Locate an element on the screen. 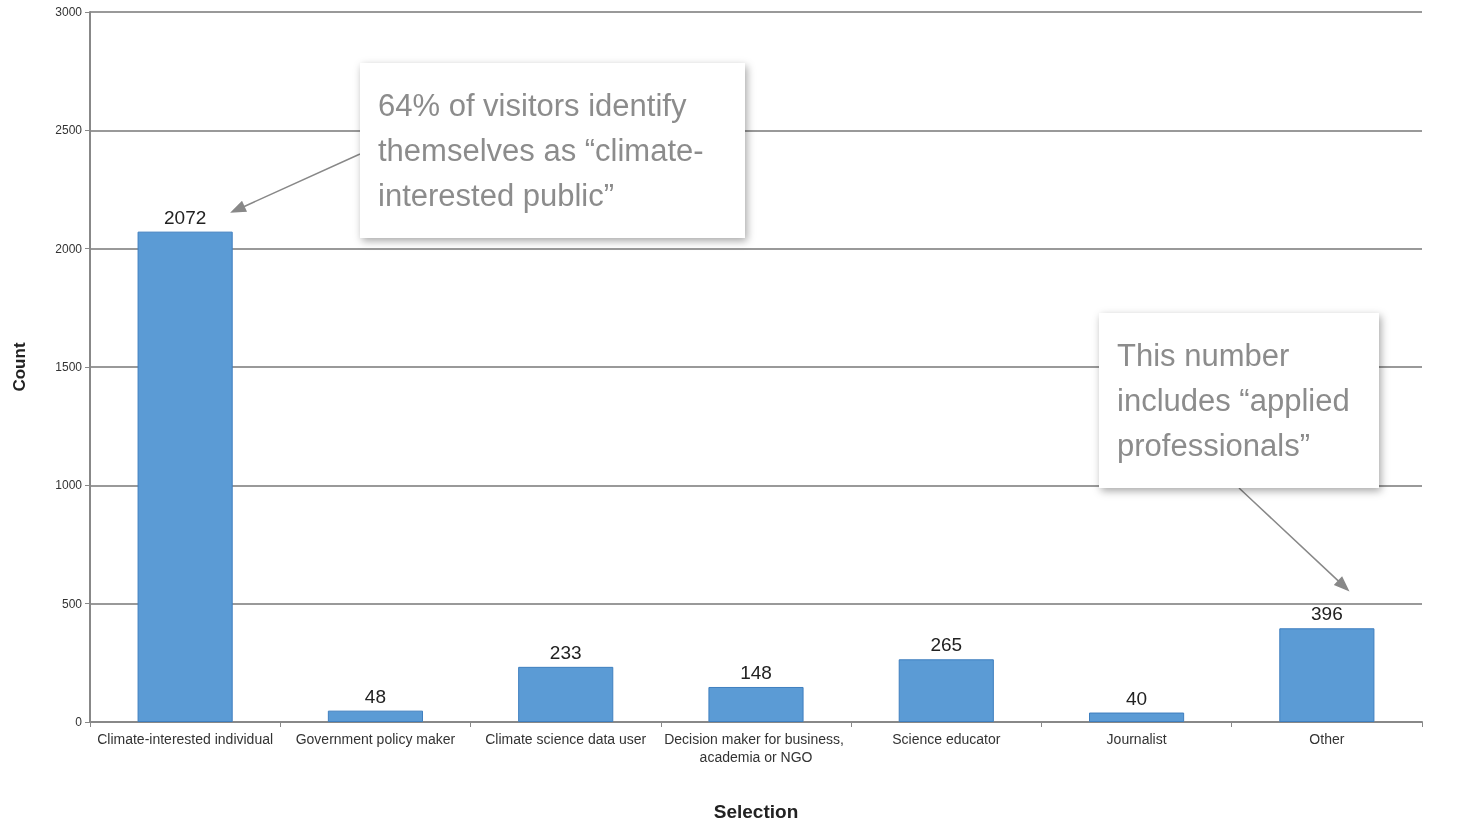  y-tick-label: 500 is located at coordinates (72, 603).